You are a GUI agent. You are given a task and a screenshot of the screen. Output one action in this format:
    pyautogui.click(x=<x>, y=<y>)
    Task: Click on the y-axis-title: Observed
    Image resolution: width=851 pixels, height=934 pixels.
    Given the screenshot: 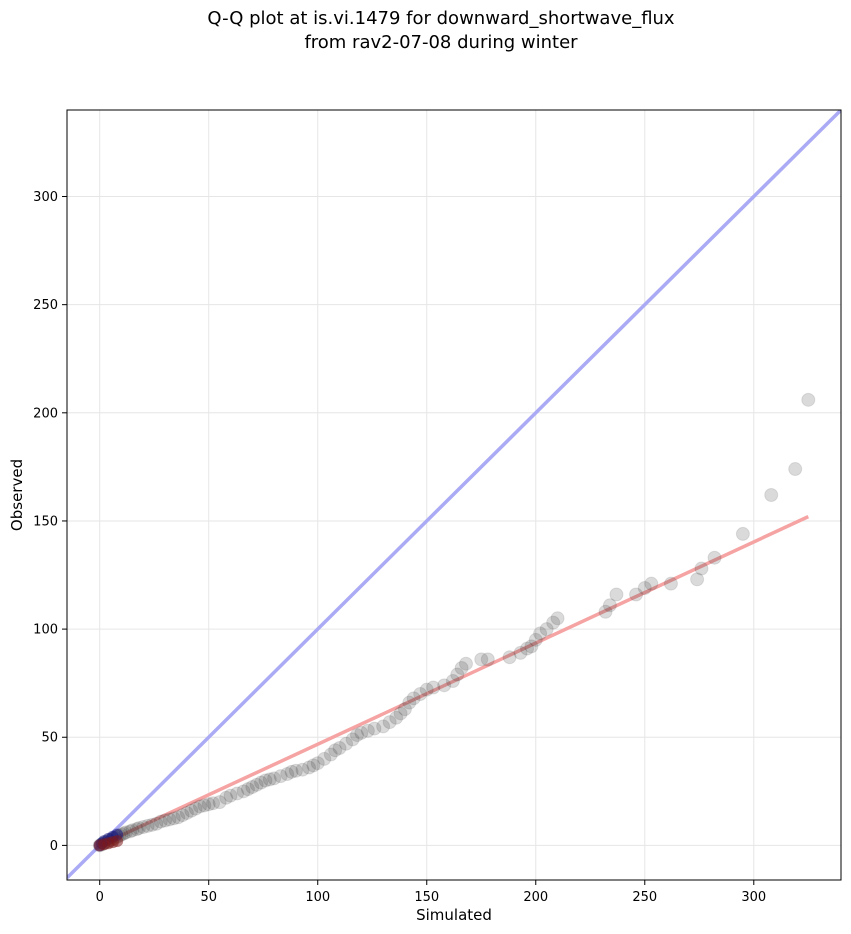 What is the action you would take?
    pyautogui.click(x=17, y=495)
    